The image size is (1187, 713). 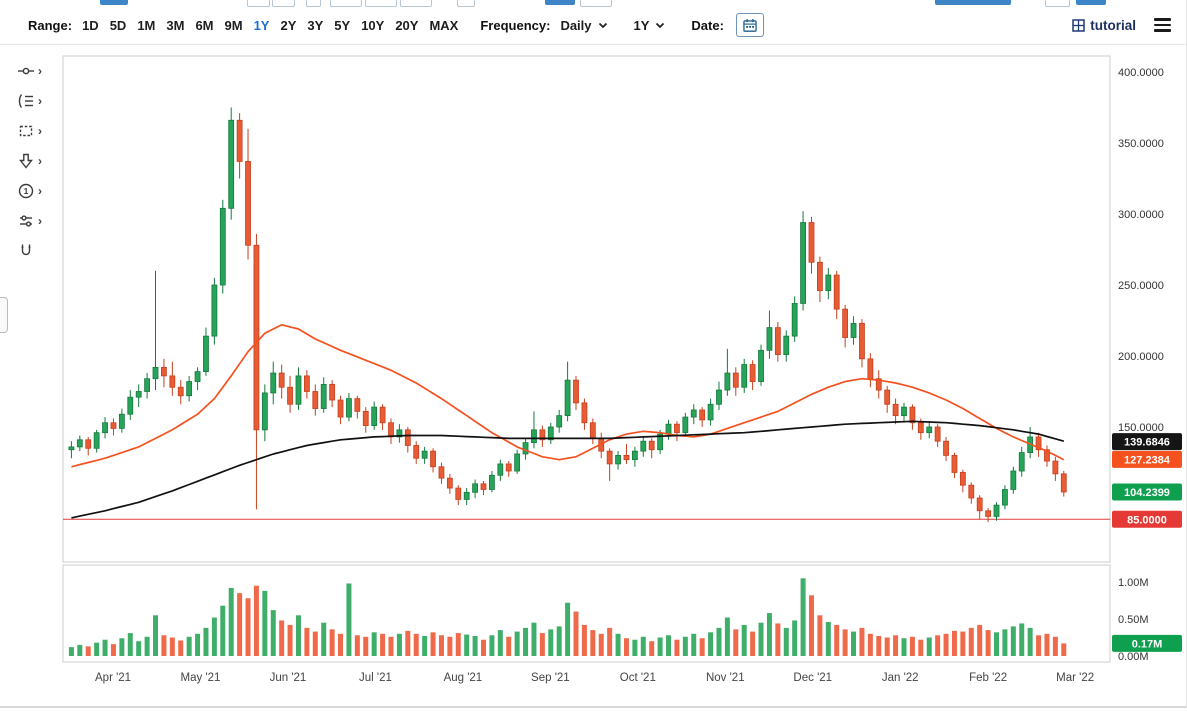 What do you see at coordinates (900, 678) in the screenshot?
I see `month-label: Jan '22` at bounding box center [900, 678].